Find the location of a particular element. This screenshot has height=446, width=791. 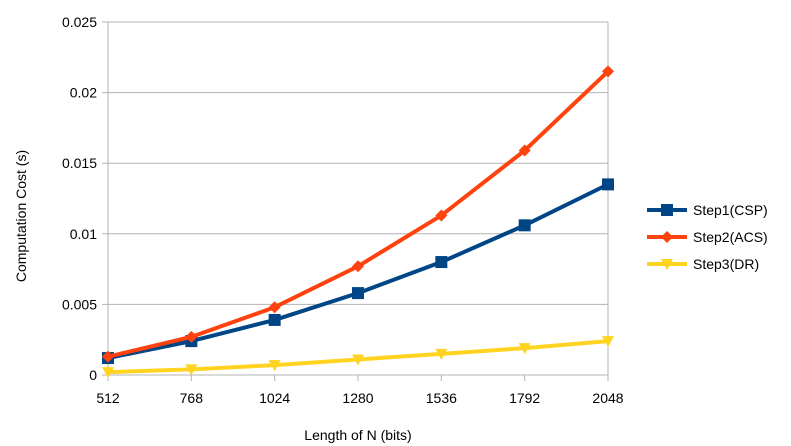

legend-label: Step2(ACS) is located at coordinates (730, 237).